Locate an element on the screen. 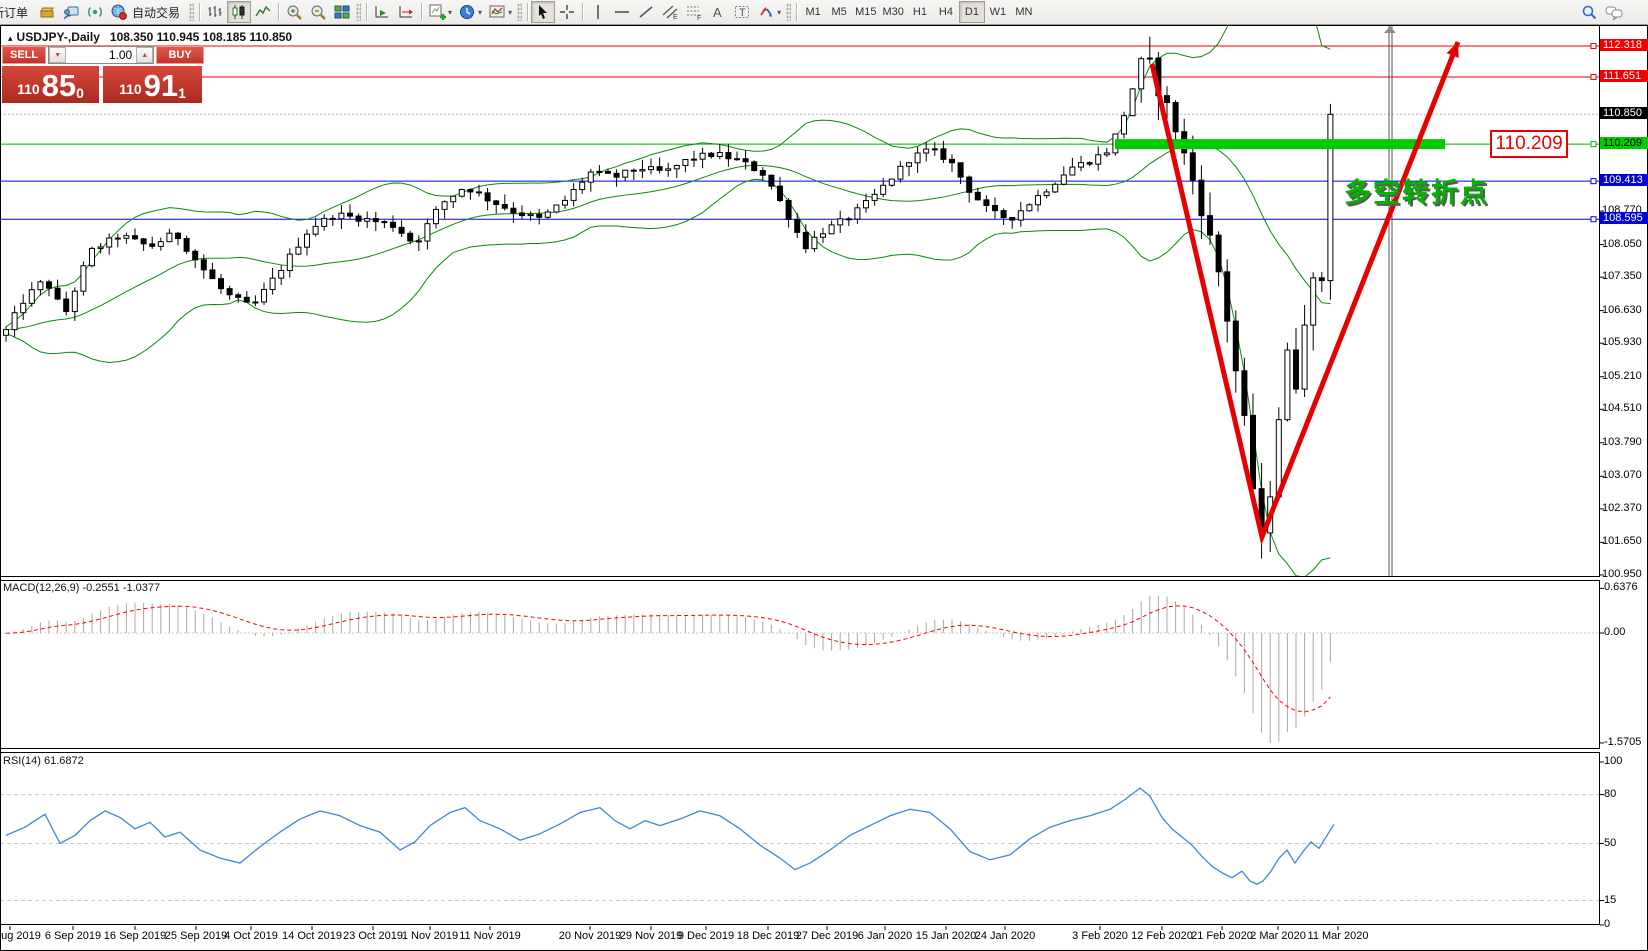 The image size is (1648, 951). zoom-out-button is located at coordinates (318, 12).